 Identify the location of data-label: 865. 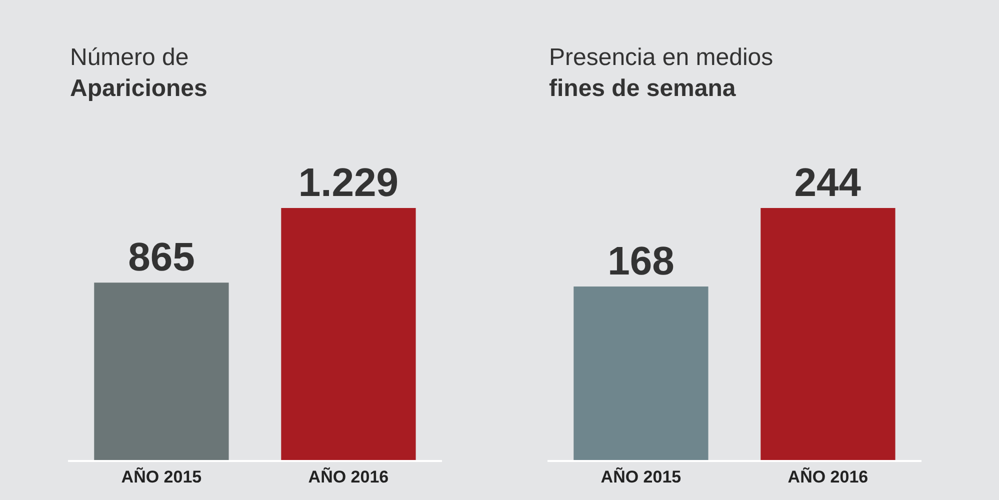
(161, 258).